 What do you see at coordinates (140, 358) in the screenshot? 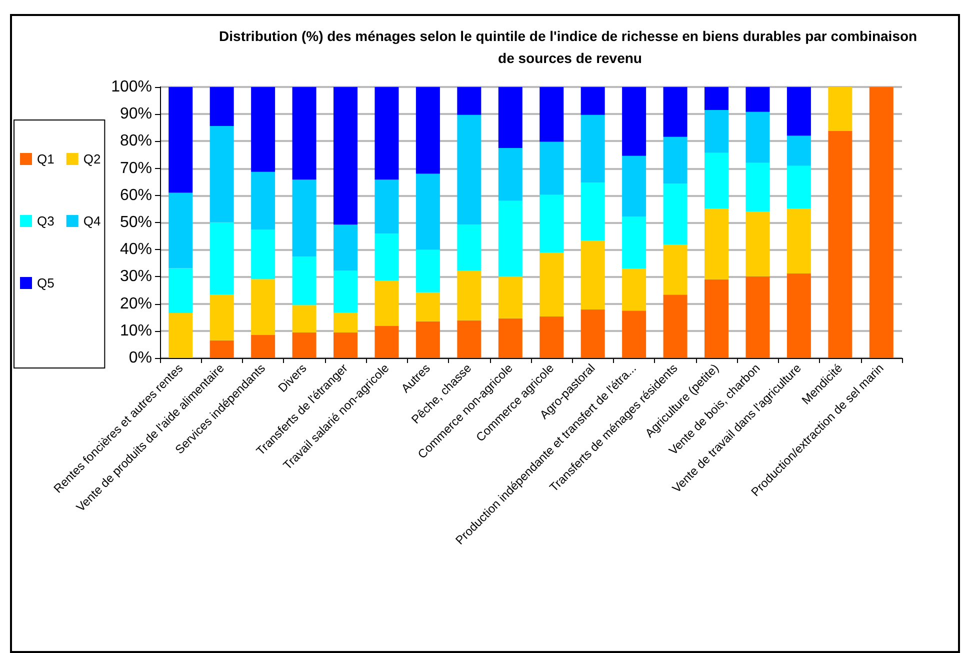
I see `y-tick-label: 0%` at bounding box center [140, 358].